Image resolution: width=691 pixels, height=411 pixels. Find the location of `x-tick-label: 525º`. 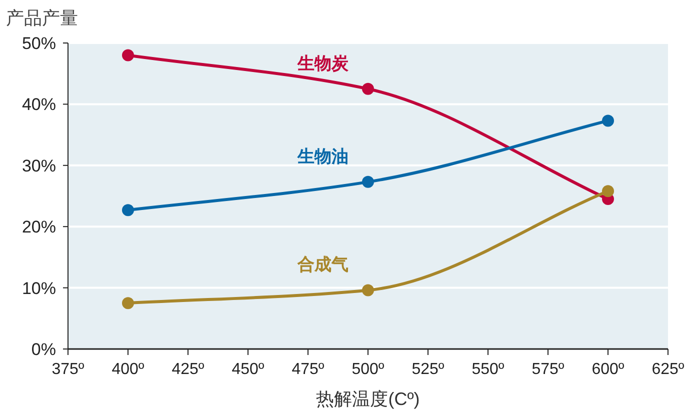

x-tick-label: 525º is located at coordinates (428, 369).